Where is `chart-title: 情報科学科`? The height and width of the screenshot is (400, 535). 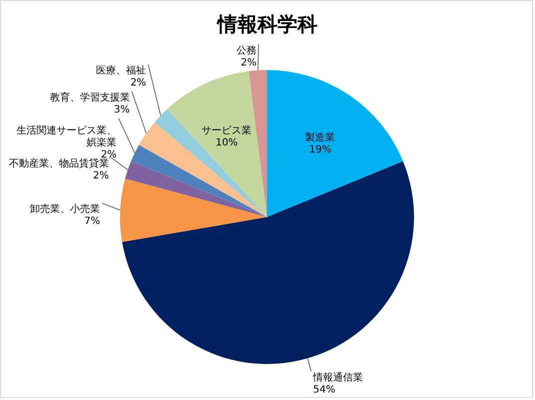
chart-title: 情報科学科 is located at coordinates (267, 24).